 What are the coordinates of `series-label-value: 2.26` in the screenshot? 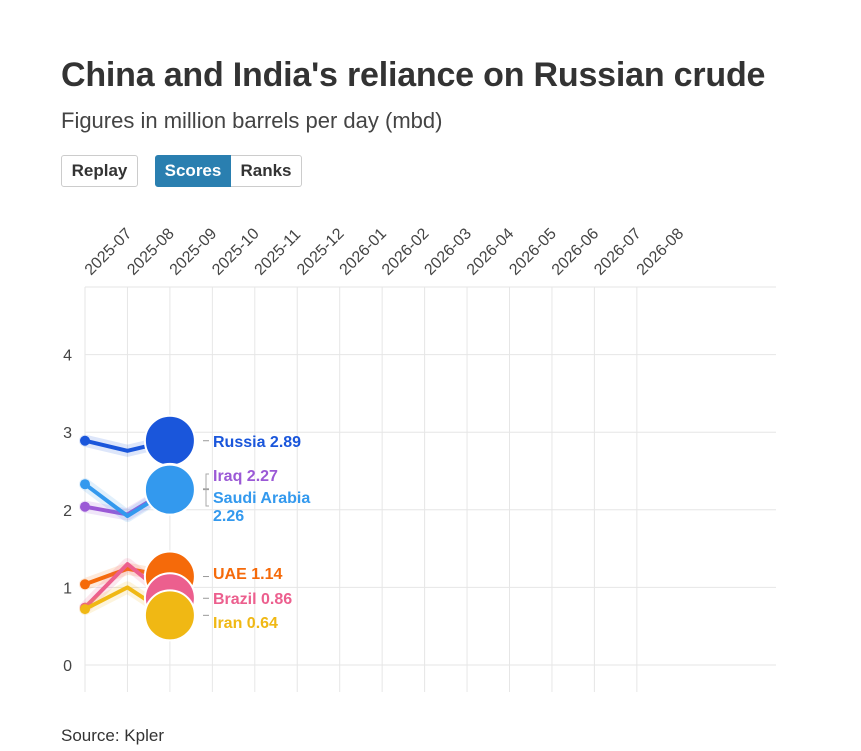 It's located at (228, 516).